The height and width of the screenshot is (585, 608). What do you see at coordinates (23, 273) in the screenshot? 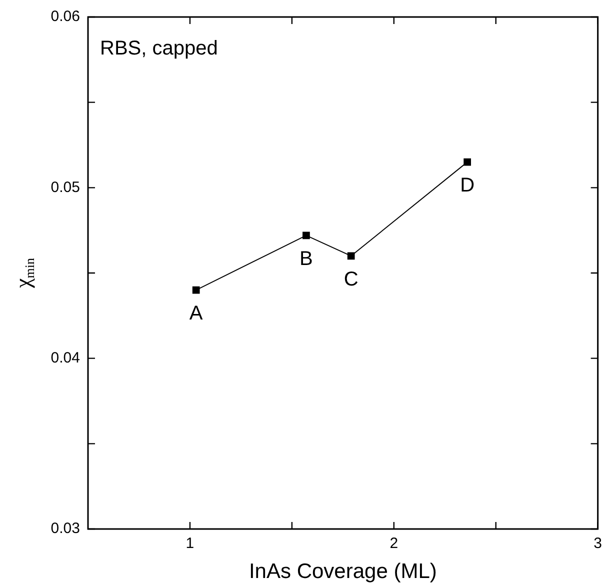
I see `y-axis-title: χmin` at bounding box center [23, 273].